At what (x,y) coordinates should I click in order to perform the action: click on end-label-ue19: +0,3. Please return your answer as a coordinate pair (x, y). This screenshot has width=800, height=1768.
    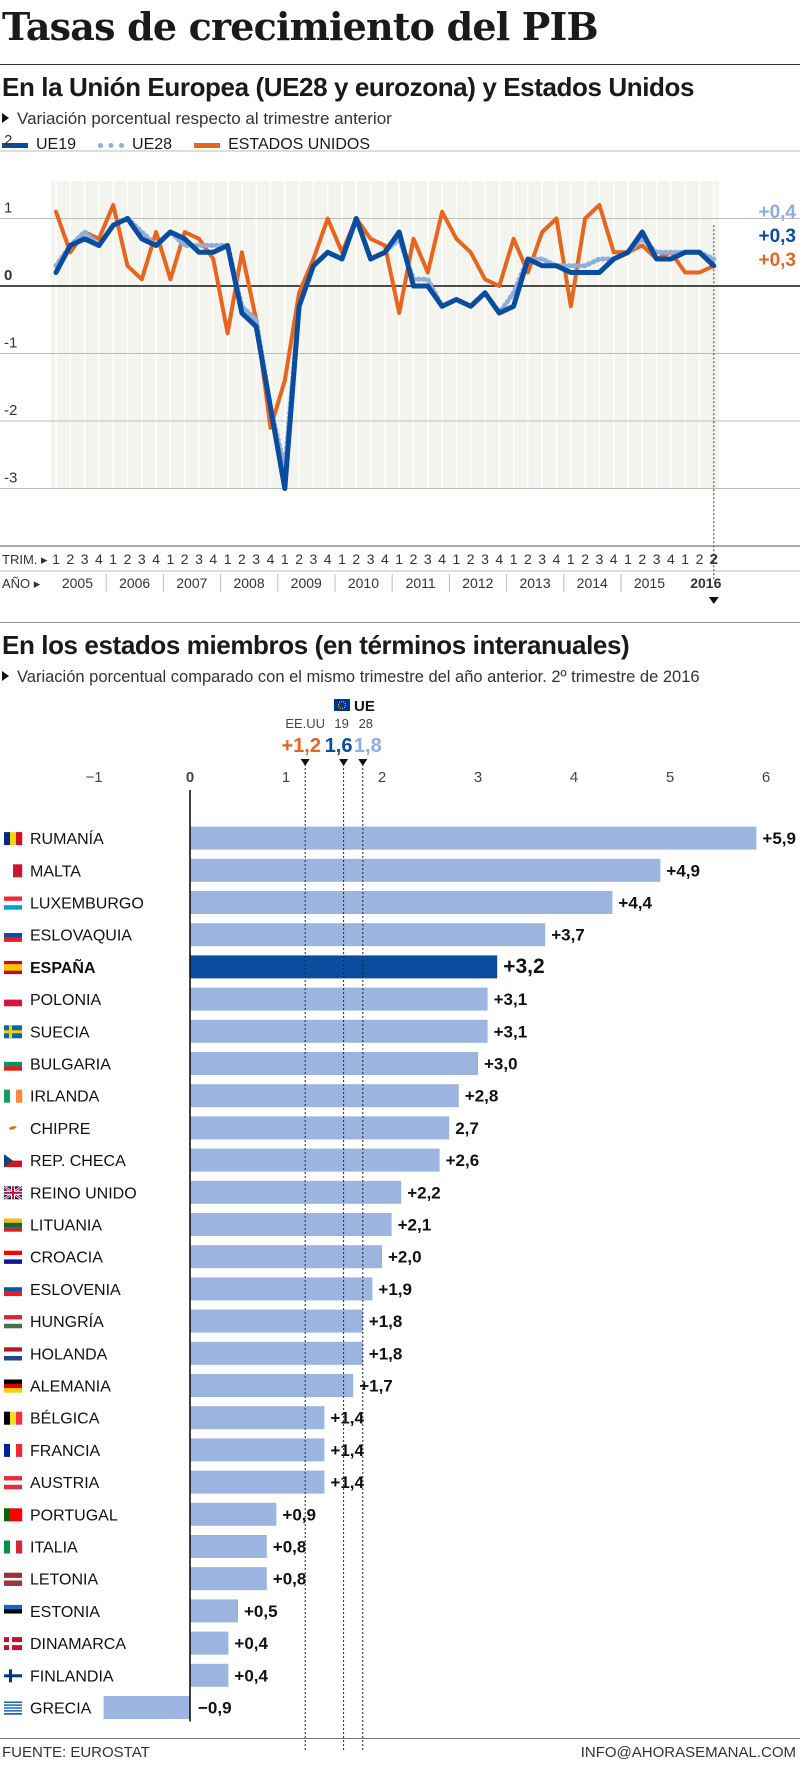
    Looking at the image, I should click on (777, 236).